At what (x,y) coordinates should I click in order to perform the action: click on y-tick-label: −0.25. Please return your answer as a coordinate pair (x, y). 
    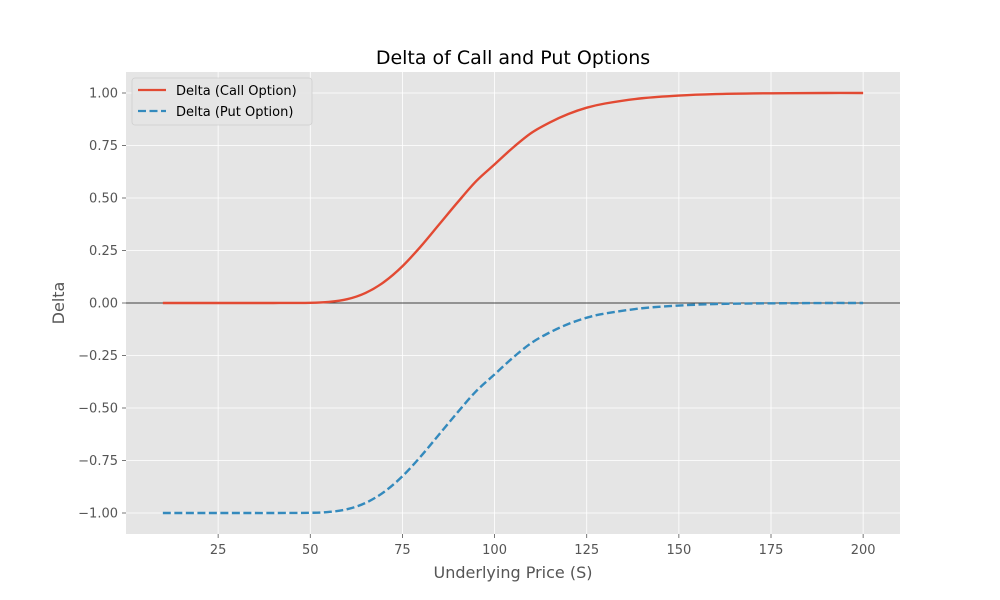
    Looking at the image, I should click on (98, 356).